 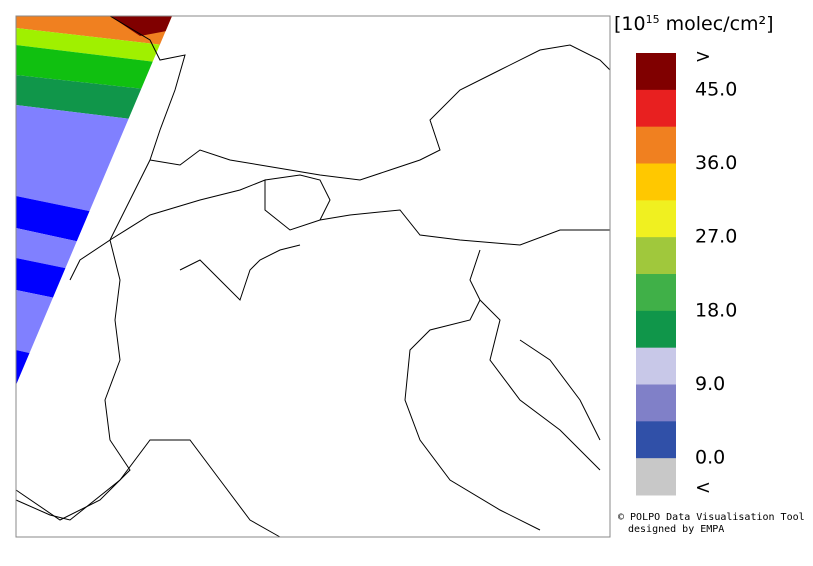 What do you see at coordinates (716, 310) in the screenshot?
I see `colorbar-label: 18.0` at bounding box center [716, 310].